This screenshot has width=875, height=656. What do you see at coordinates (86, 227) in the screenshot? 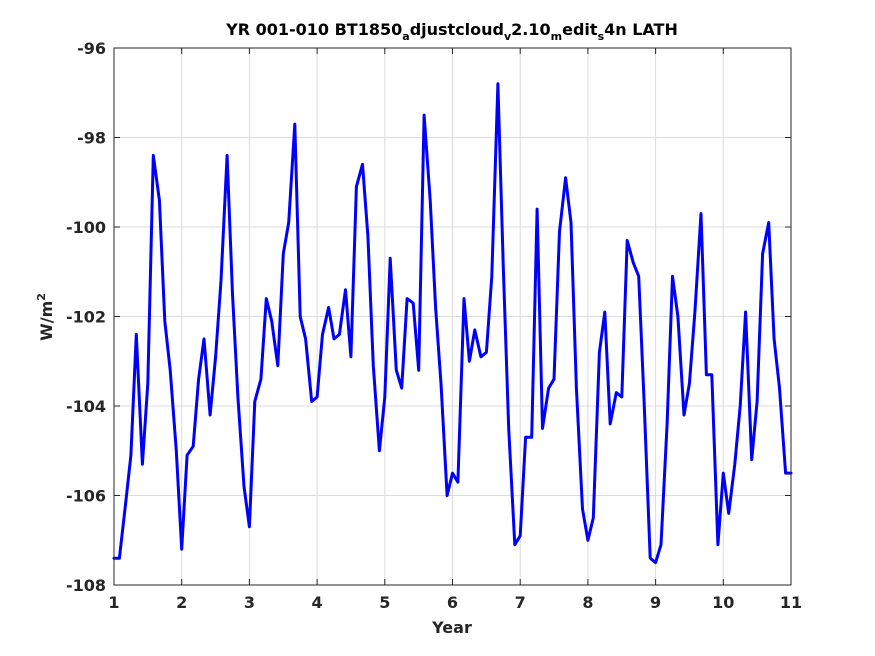
I see `y-tick-label: -100` at bounding box center [86, 227].